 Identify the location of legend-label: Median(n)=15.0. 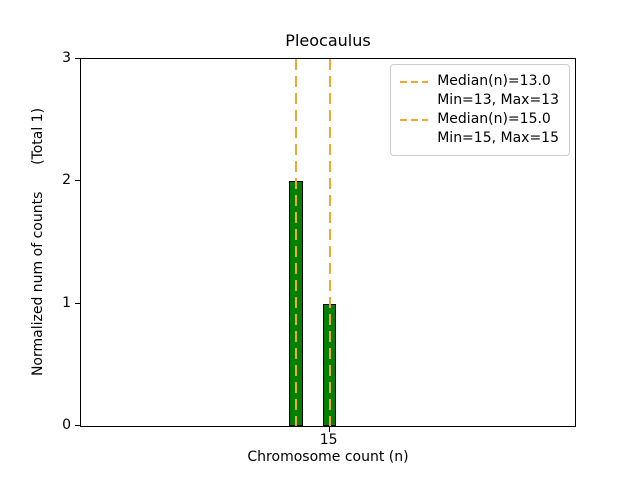
(494, 119).